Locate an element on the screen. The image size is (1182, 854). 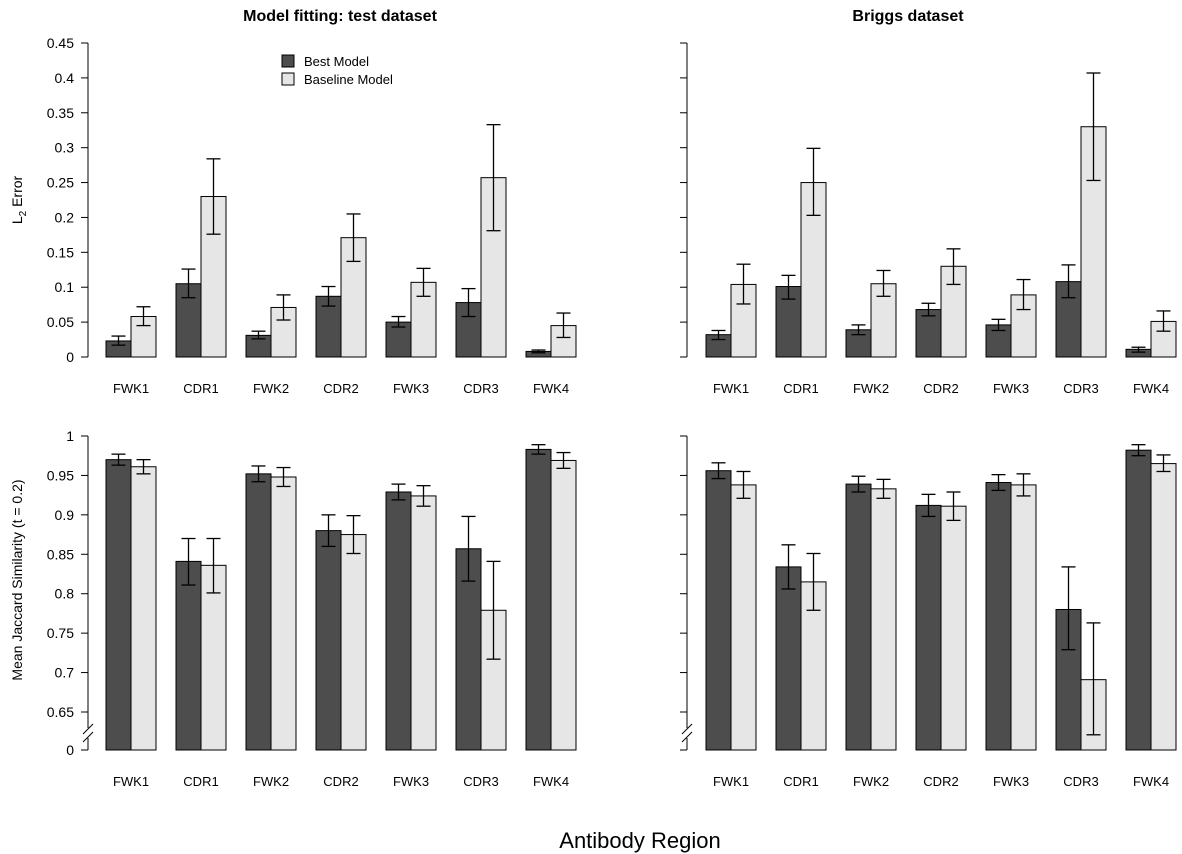
y-tick-label: 0.45 is located at coordinates (60, 43).